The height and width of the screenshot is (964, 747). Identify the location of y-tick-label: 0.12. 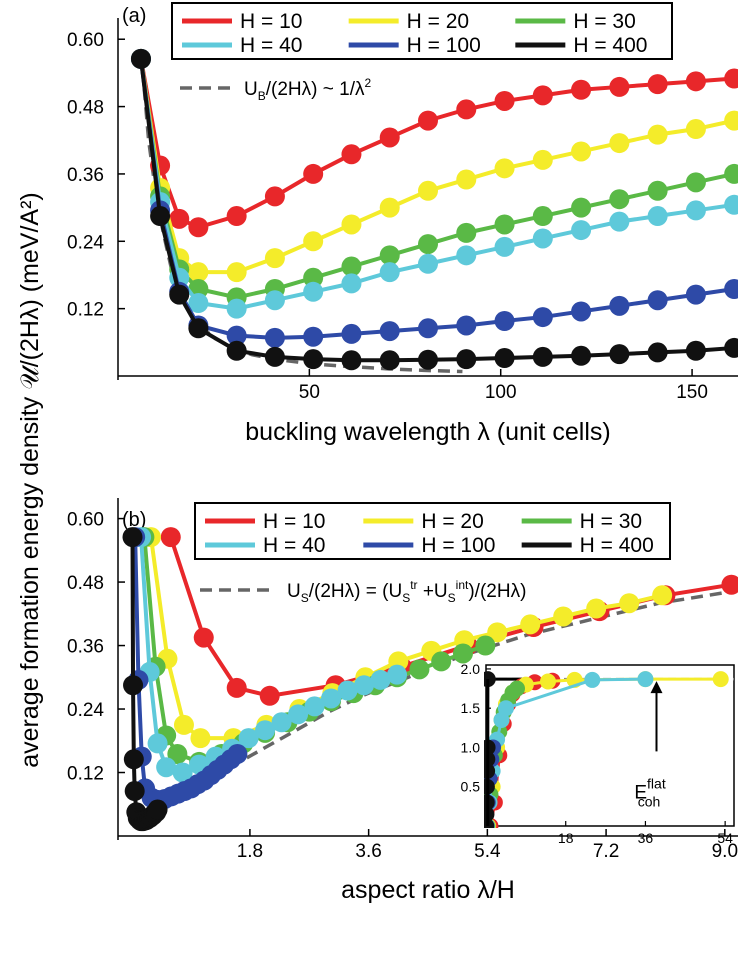
(85, 310).